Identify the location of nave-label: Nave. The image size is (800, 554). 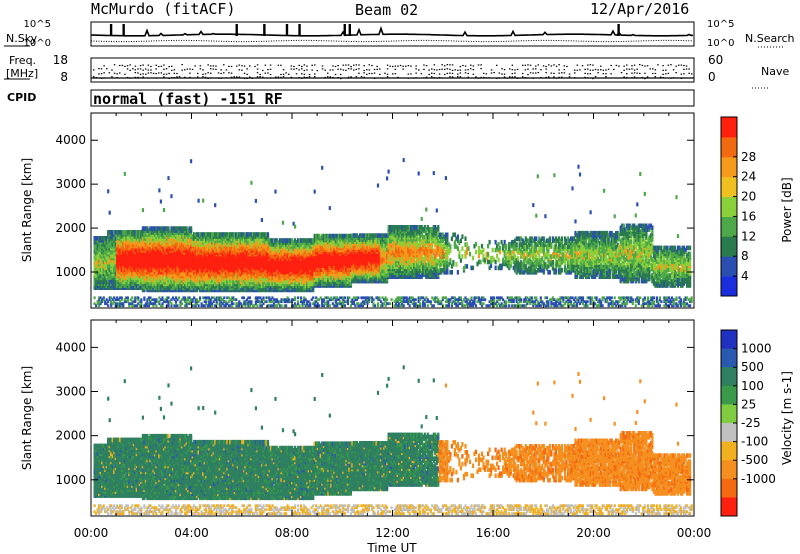
(775, 71).